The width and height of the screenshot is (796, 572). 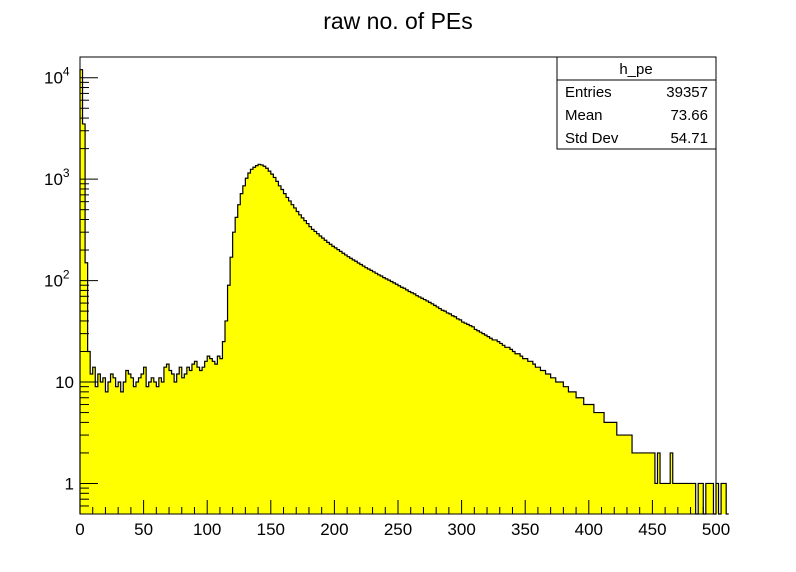 What do you see at coordinates (652, 529) in the screenshot?
I see `x-tick-label: 450` at bounding box center [652, 529].